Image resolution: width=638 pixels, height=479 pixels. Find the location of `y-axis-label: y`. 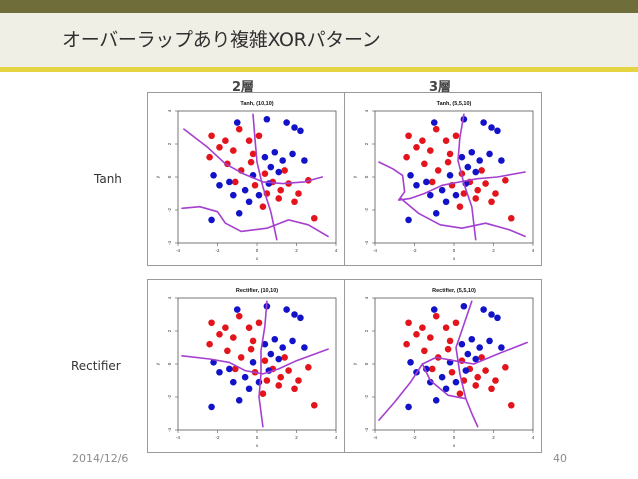

y-axis-label: y is located at coordinates (157, 363).